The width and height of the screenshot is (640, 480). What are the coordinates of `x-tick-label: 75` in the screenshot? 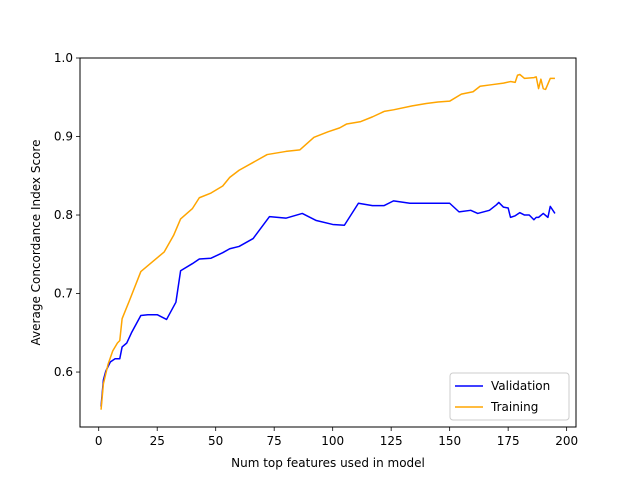 It's located at (274, 441).